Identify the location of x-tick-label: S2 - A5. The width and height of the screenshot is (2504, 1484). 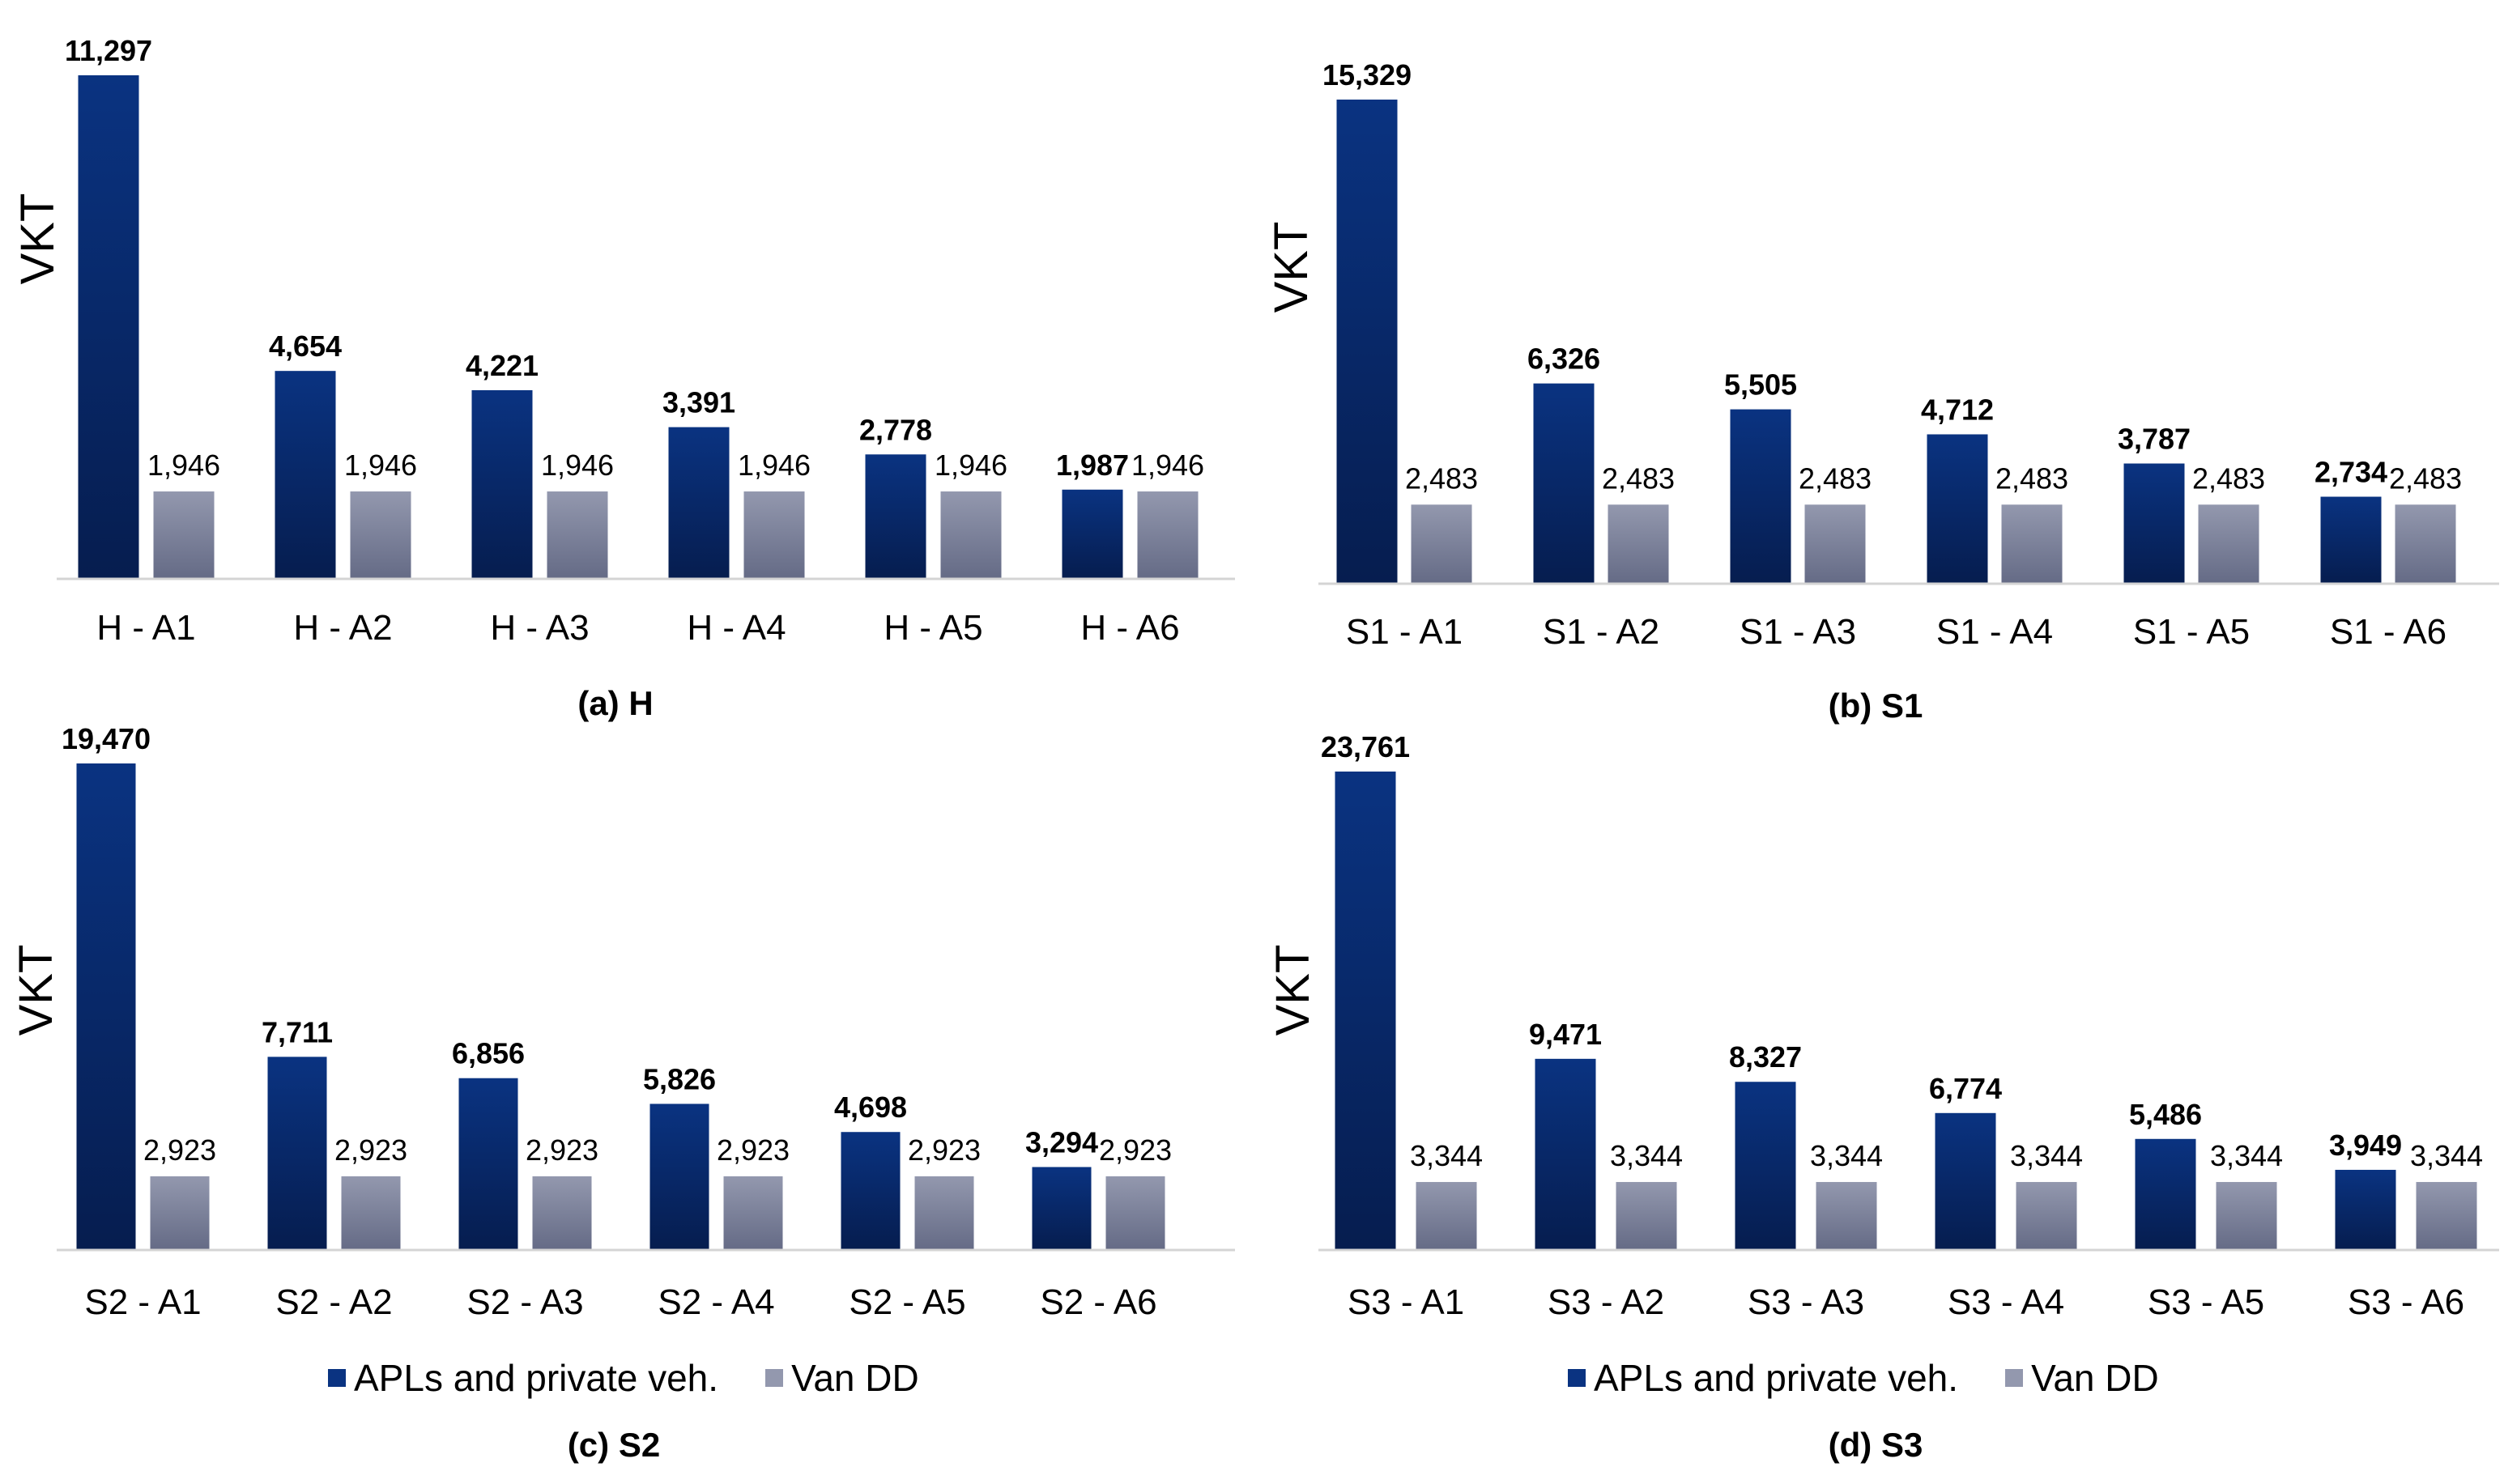
(907, 1302).